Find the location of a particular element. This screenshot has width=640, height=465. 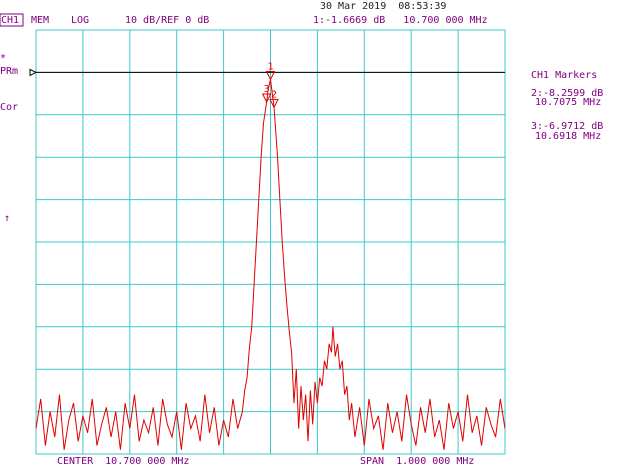

side-label: PRm is located at coordinates (9, 71).